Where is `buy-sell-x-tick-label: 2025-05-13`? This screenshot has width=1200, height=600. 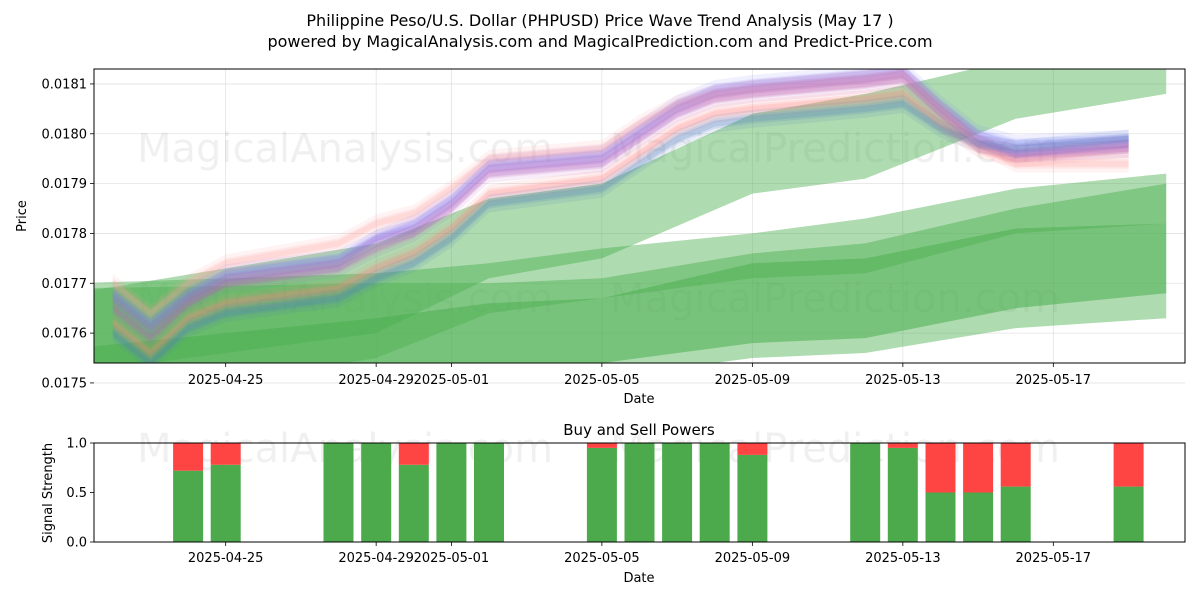
buy-sell-x-tick-label: 2025-05-13 is located at coordinates (903, 558).